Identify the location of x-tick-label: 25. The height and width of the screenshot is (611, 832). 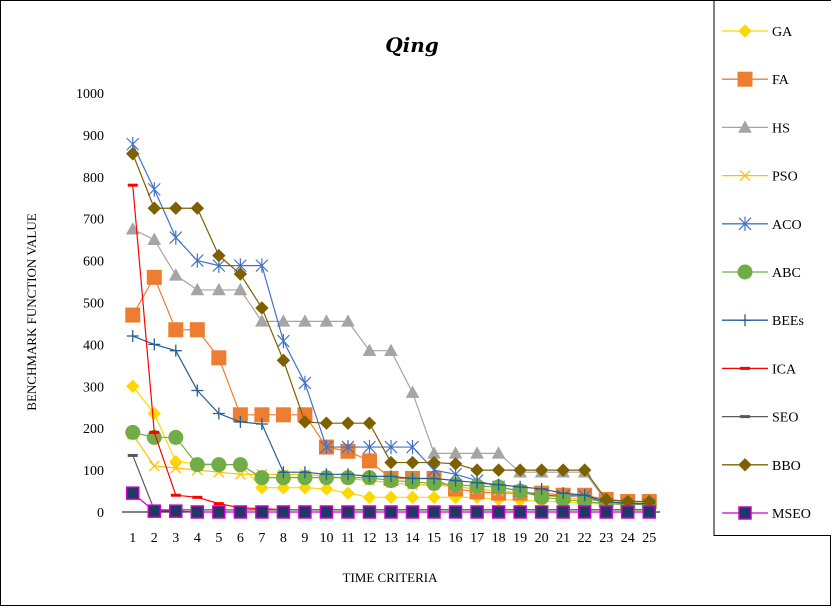
(649, 538).